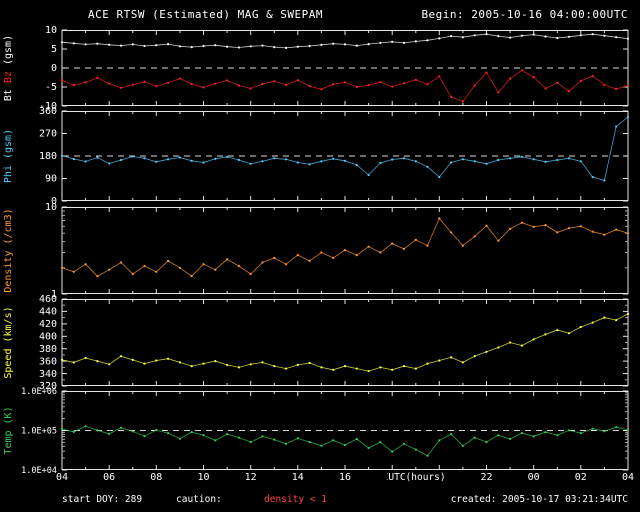  What do you see at coordinates (48, 324) in the screenshot?
I see `y-tick-label: 420` at bounding box center [48, 324].